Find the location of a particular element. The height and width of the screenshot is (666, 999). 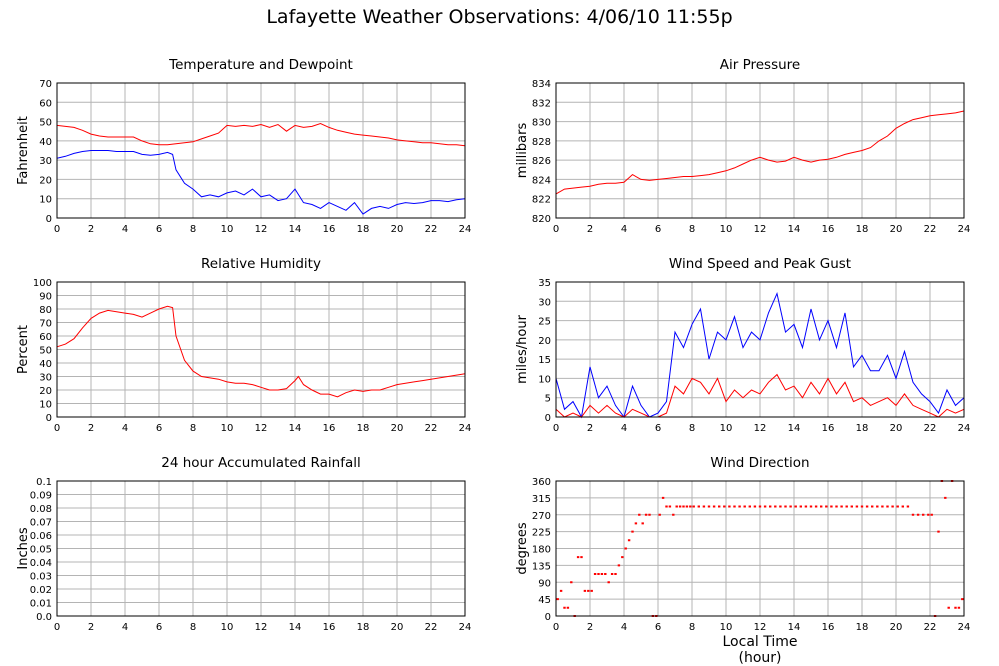

x-tick-label: 14 is located at coordinates (794, 428).